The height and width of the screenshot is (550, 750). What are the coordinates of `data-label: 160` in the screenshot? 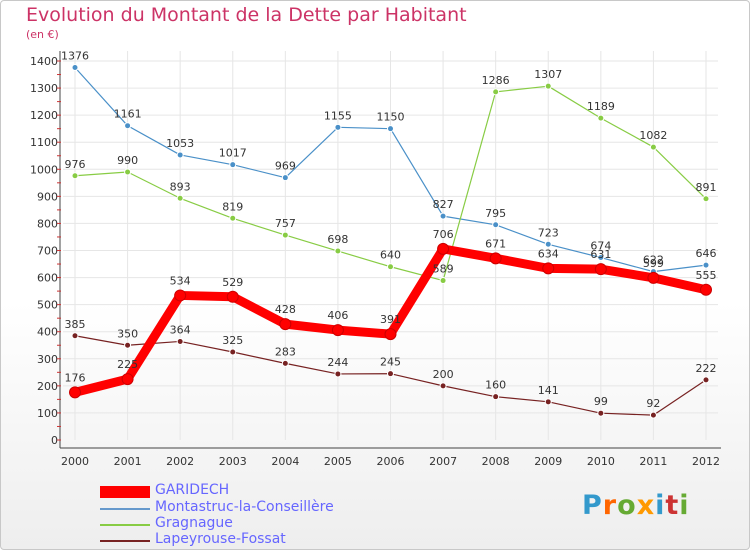 It's located at (495, 385).